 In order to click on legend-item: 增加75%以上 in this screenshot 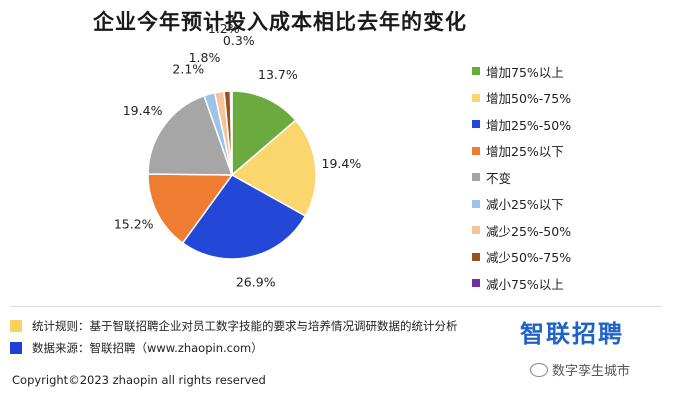, I will do `click(567, 71)`.